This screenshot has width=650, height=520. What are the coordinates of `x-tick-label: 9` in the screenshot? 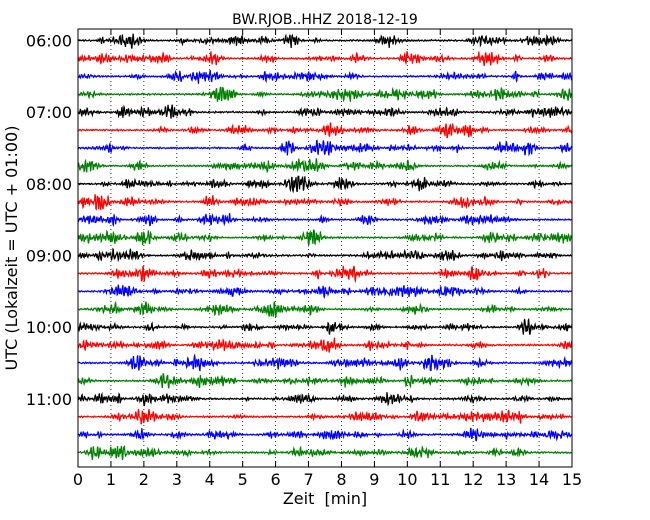 It's located at (374, 479).